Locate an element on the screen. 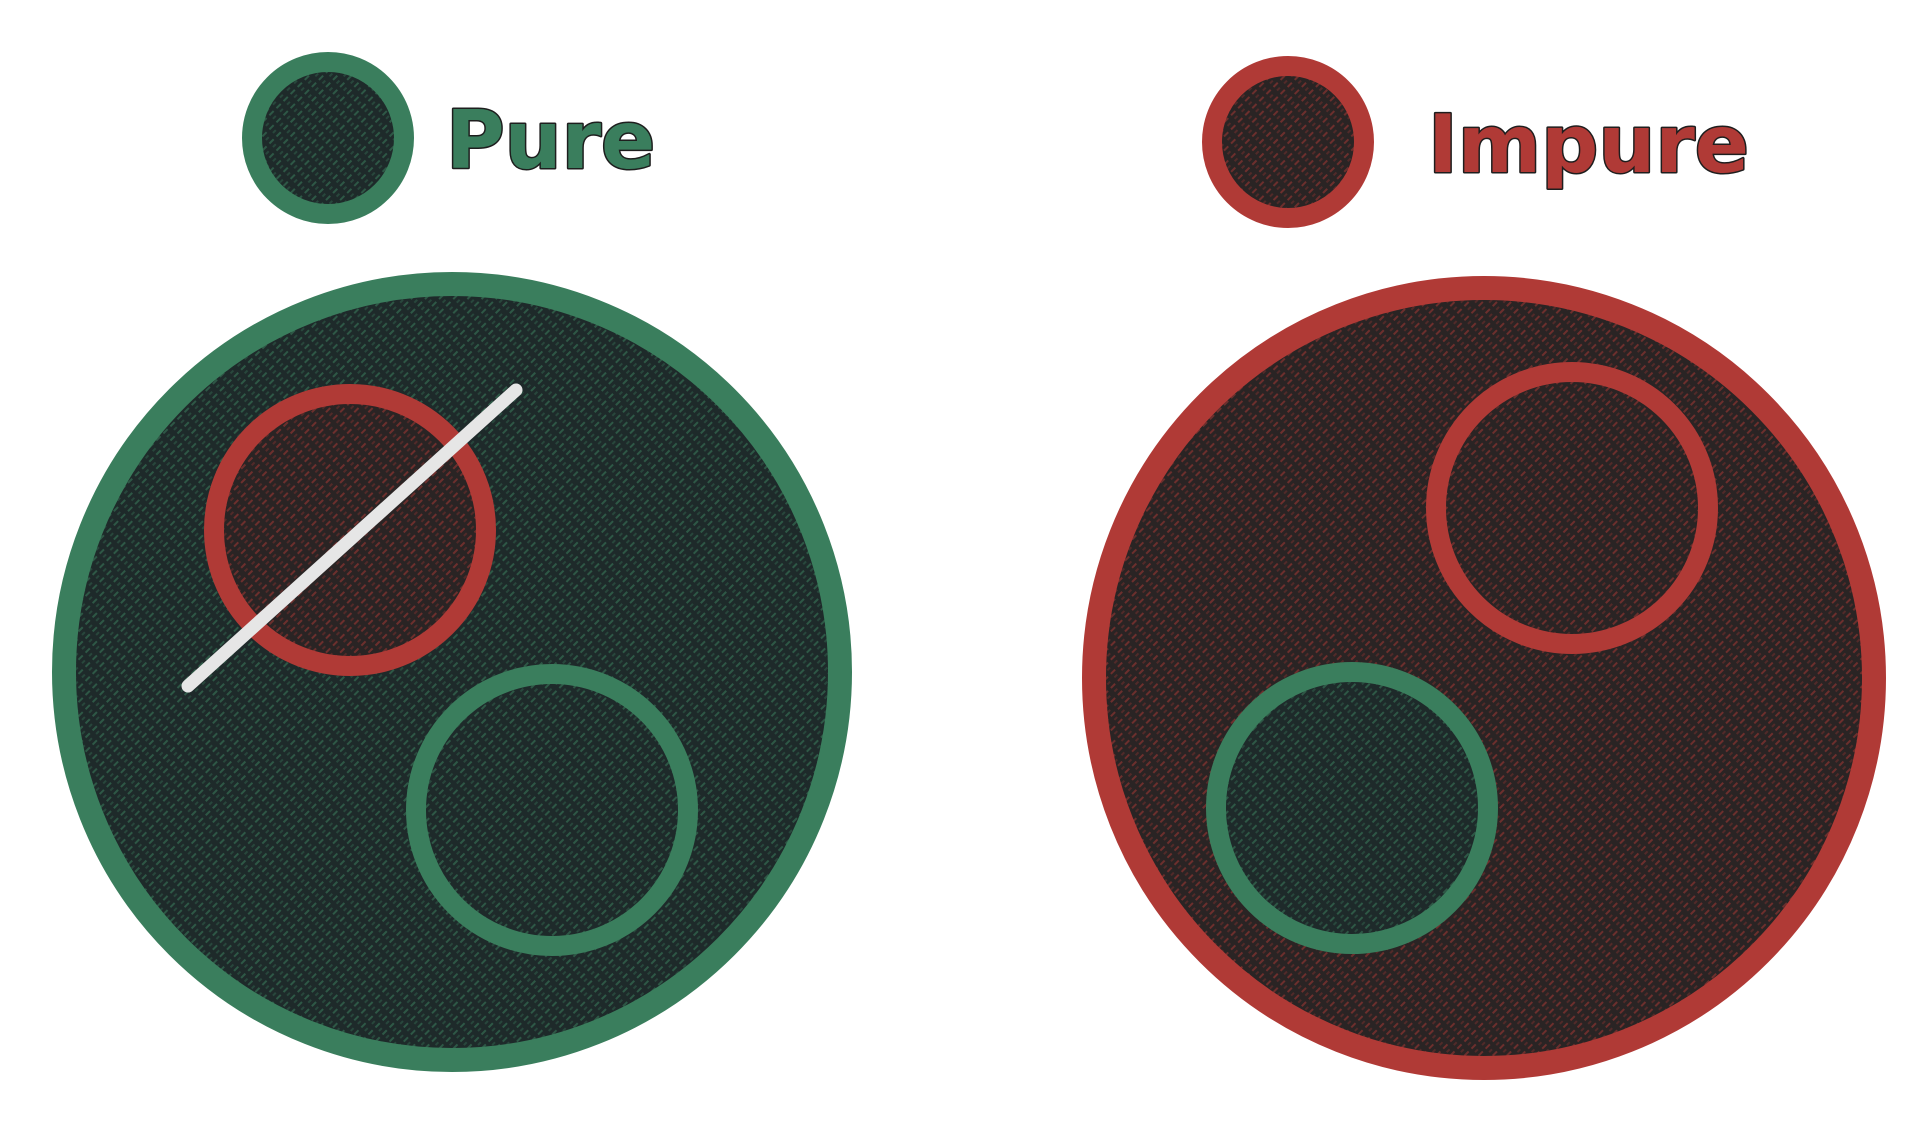 The image size is (1922, 1122). legend-pure: Pure is located at coordinates (449, 138).